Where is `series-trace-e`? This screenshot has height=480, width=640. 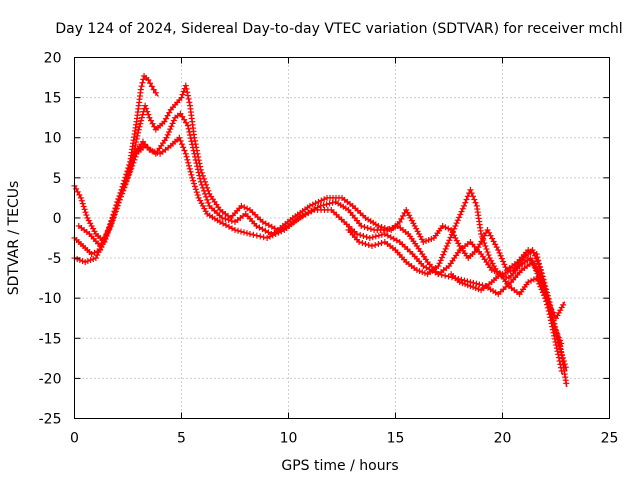 series-trace-e is located at coordinates (455, 266).